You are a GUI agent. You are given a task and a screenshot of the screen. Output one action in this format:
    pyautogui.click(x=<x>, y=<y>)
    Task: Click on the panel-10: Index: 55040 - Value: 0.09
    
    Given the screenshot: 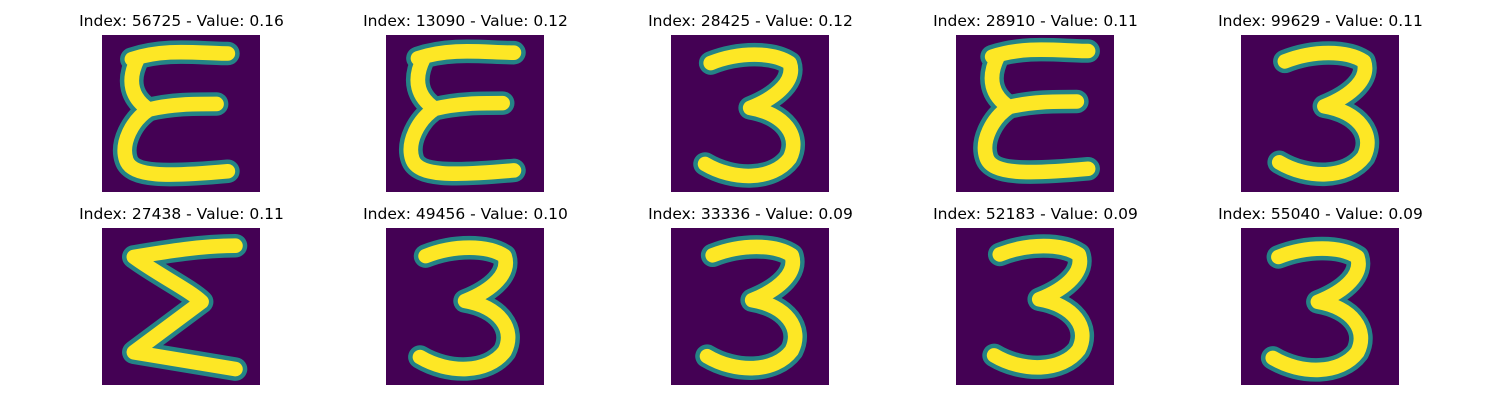 What is the action you would take?
    pyautogui.click(x=1320, y=289)
    